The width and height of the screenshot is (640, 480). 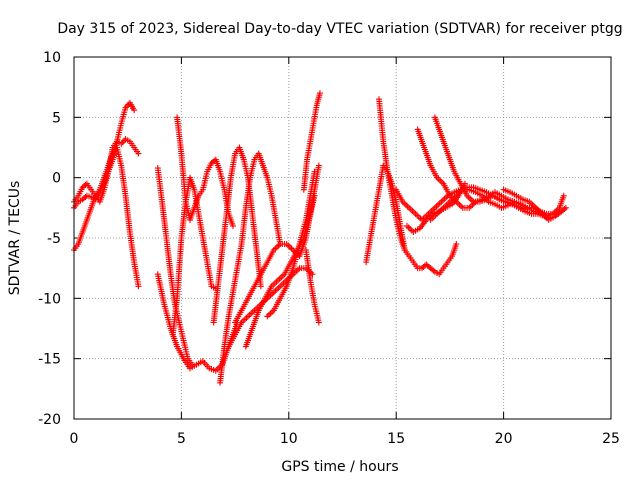 I want to click on y-tick-label: 0, so click(x=56, y=179).